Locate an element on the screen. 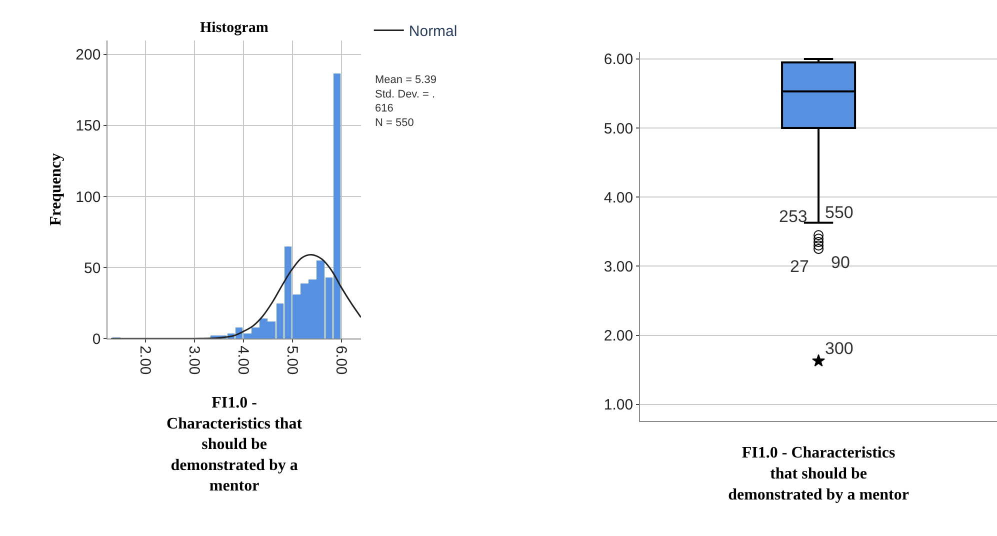 This screenshot has height=536, width=997. annotation: 550 is located at coordinates (839, 212).